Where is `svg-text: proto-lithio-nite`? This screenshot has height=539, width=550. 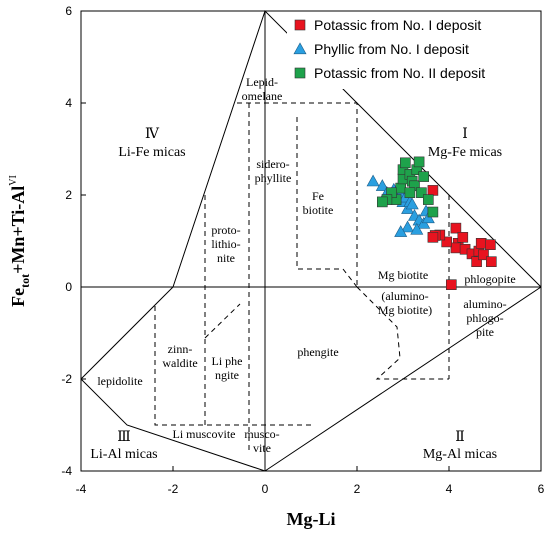
svg-text: proto-lithio-nite is located at coordinates (225, 244).